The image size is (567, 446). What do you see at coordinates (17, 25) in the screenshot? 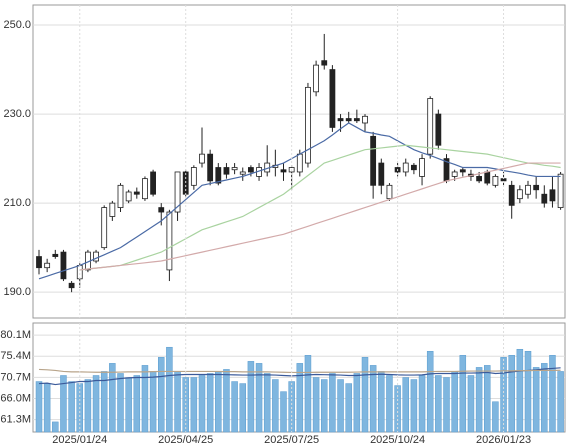
I see `y-tick-label: 250.0` at bounding box center [17, 25].